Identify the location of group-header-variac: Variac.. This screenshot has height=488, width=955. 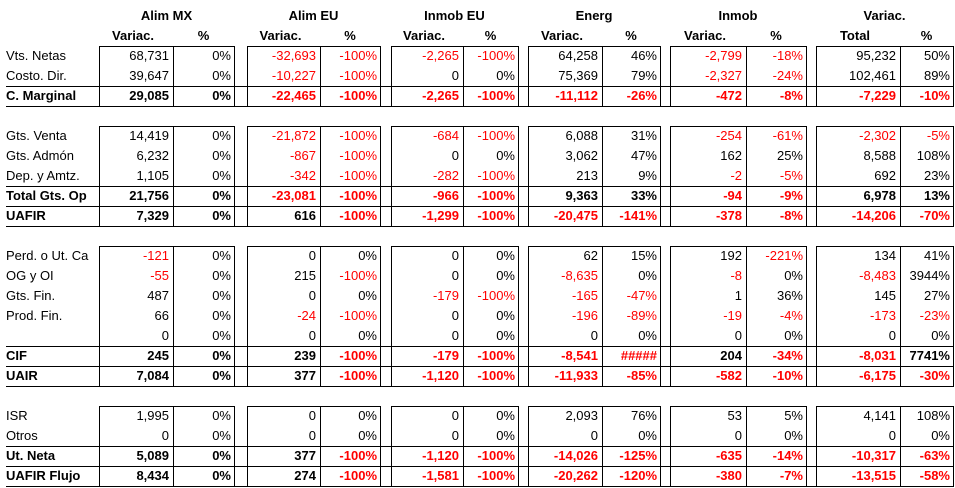
(562, 35).